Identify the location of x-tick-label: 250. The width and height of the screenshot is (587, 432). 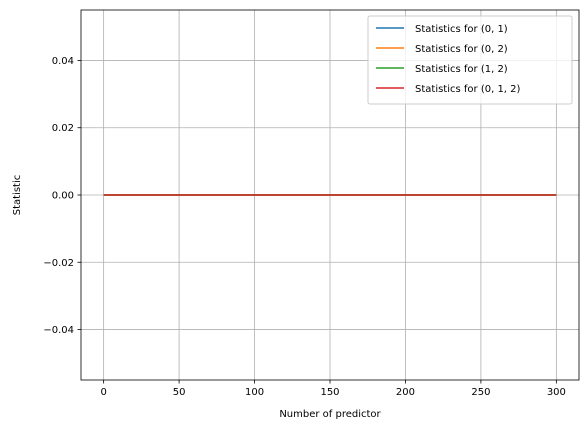
(480, 392).